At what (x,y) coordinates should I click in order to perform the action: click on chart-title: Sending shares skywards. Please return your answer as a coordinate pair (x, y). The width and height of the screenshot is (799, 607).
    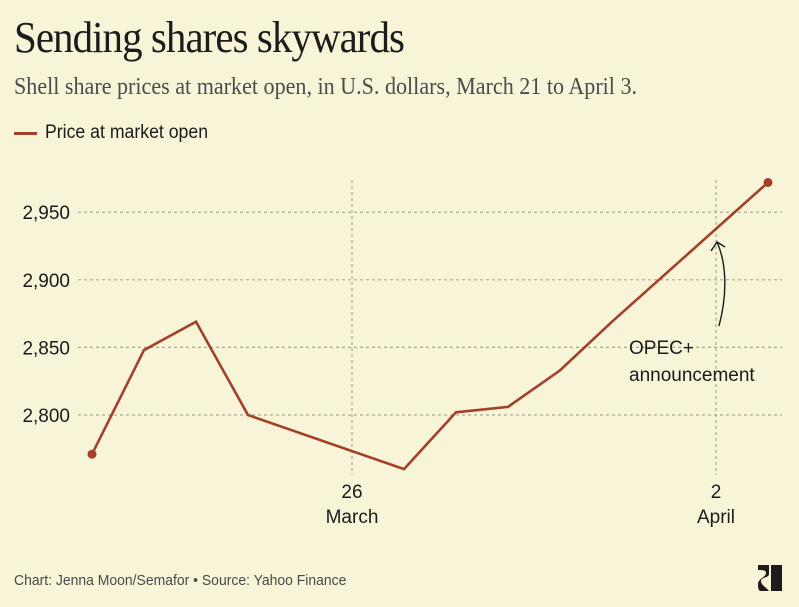
    Looking at the image, I should click on (209, 37).